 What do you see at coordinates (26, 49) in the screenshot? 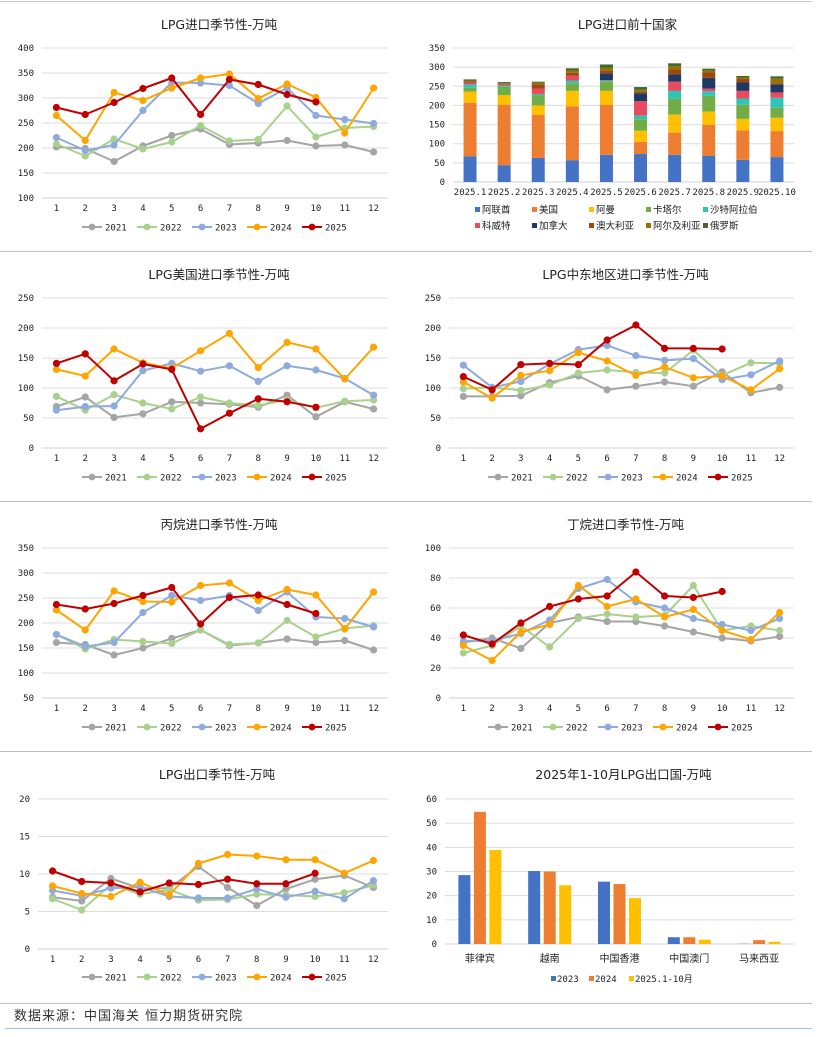
I see `y-tick-label: 400` at bounding box center [26, 49].